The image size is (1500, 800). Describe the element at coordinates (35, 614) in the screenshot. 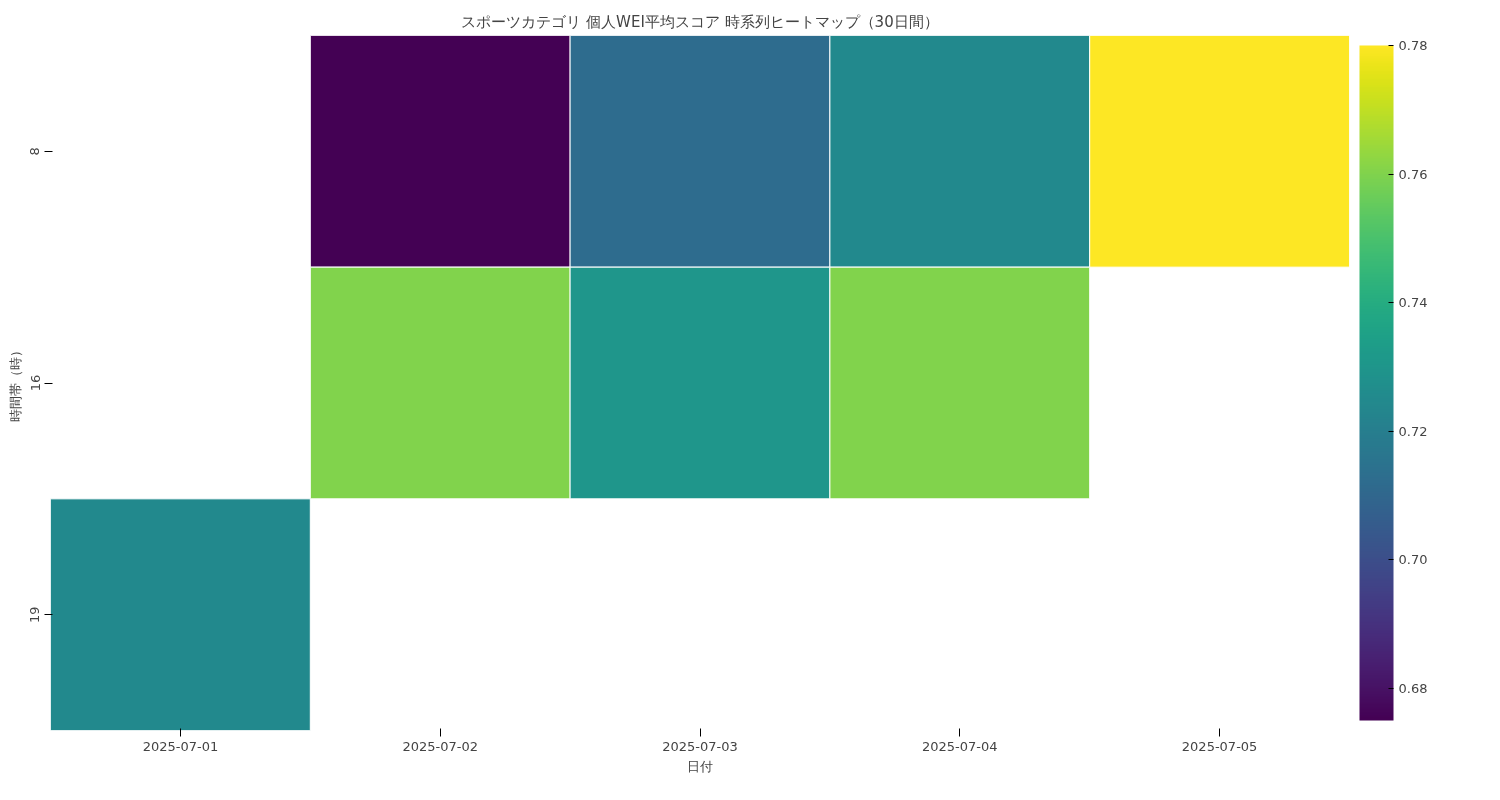

I see `y-tick-label: 19` at that location.